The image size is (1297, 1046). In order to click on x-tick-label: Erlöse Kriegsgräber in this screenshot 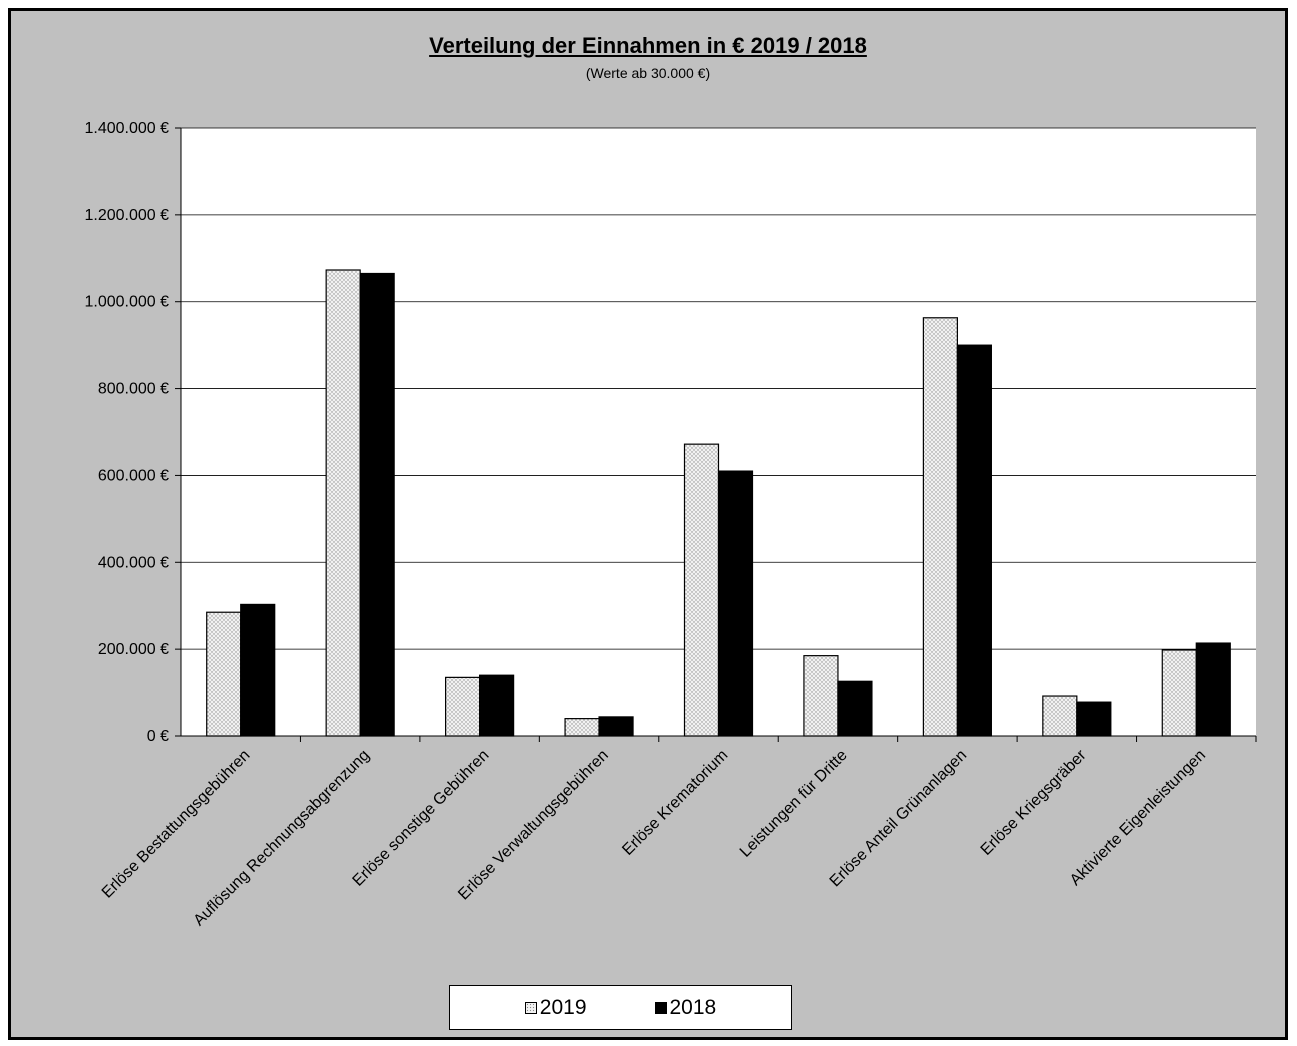, I will do `click(1034, 802)`.